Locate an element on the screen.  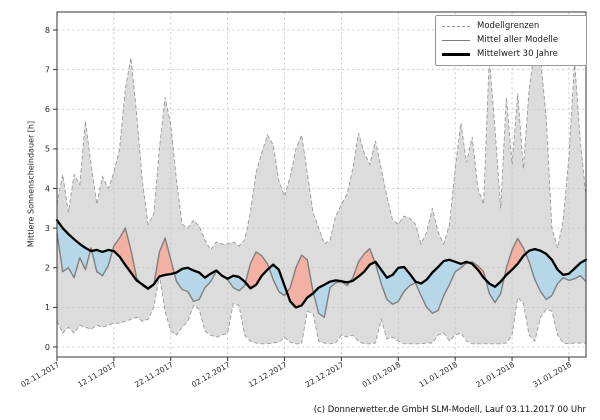
x-tick-label: 21.01.2018 is located at coordinates (495, 374).